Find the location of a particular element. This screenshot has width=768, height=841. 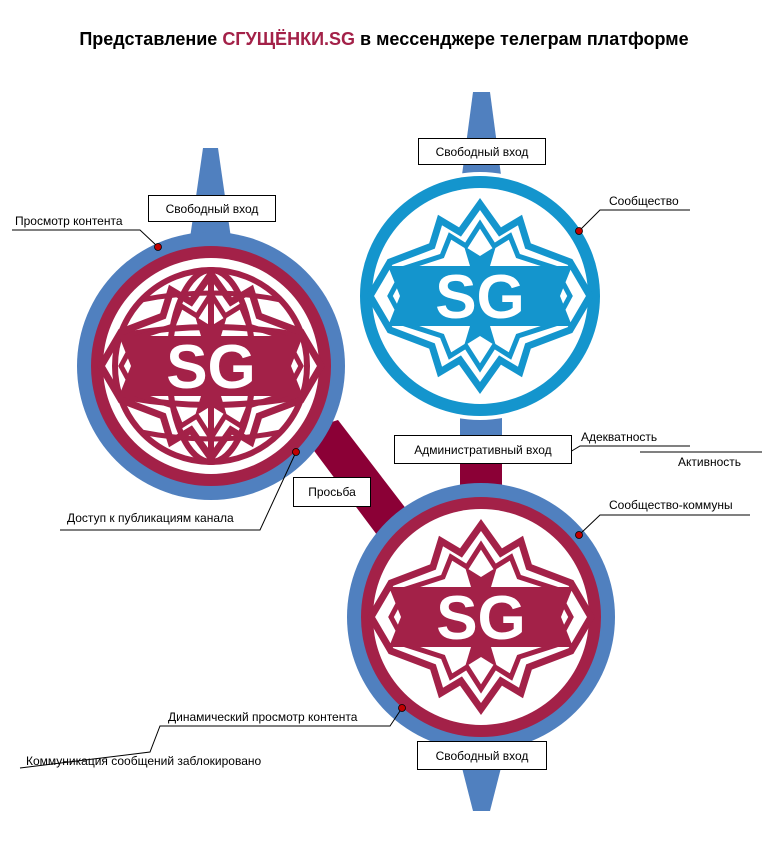

leader-channel-access is located at coordinates (178, 491).